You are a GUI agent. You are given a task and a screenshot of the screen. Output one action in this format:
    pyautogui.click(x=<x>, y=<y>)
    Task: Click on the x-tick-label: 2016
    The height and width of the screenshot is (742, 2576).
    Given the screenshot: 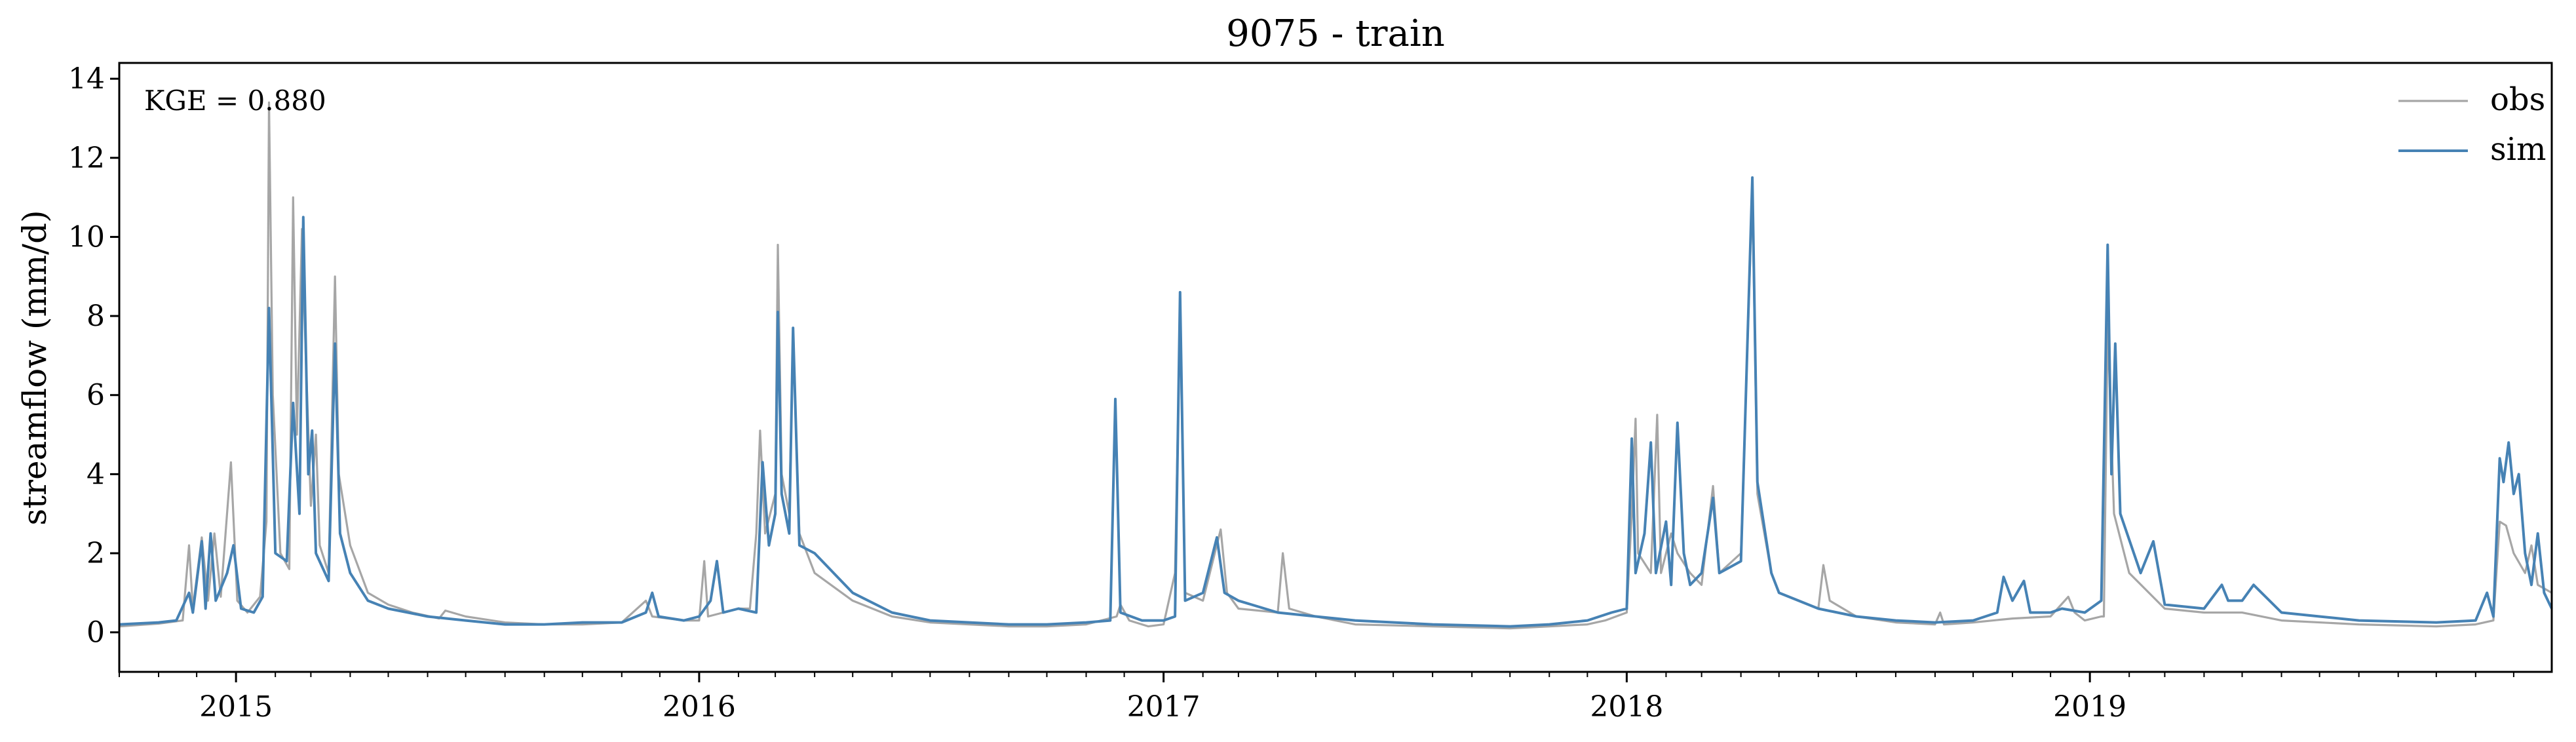 What is the action you would take?
    pyautogui.click(x=699, y=707)
    